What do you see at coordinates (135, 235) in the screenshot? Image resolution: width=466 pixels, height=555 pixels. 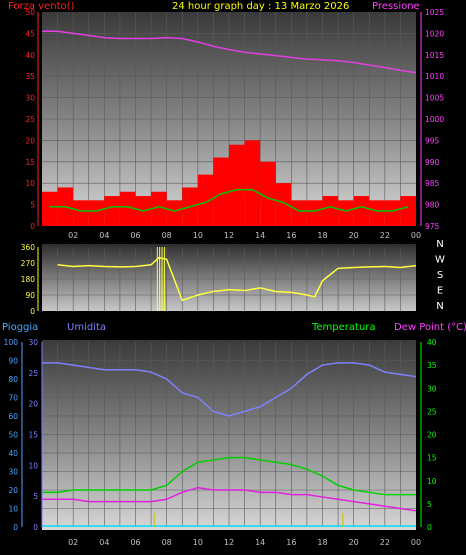 I see `x-tick-label: 06` at bounding box center [135, 235].